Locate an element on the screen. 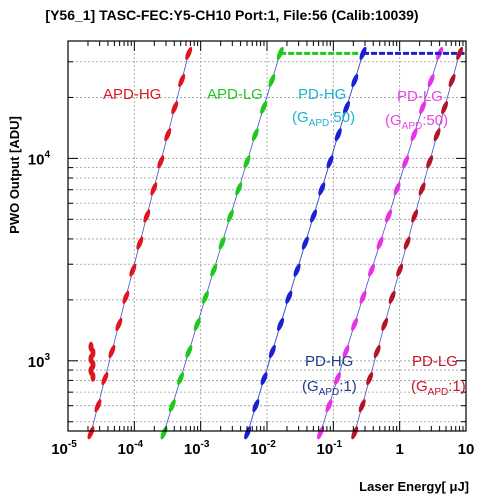 The width and height of the screenshot is (480, 496). y-axis-title: PWO Output [ADU] is located at coordinates (14, 175).